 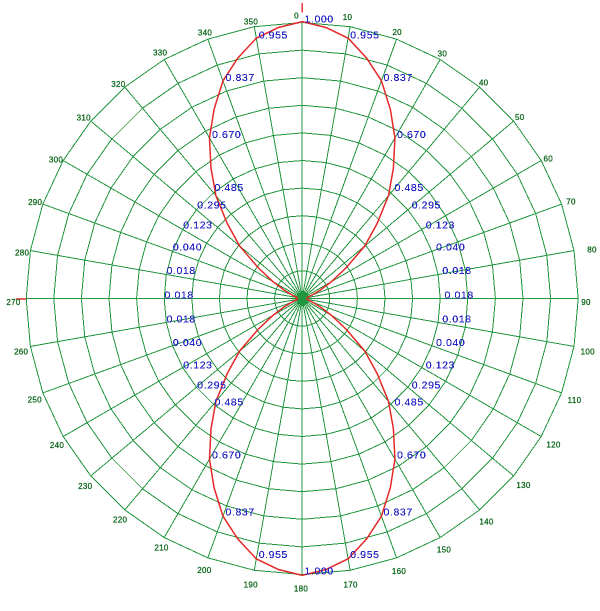 What do you see at coordinates (160, 53) in the screenshot?
I see `svg-text: 330` at bounding box center [160, 53].